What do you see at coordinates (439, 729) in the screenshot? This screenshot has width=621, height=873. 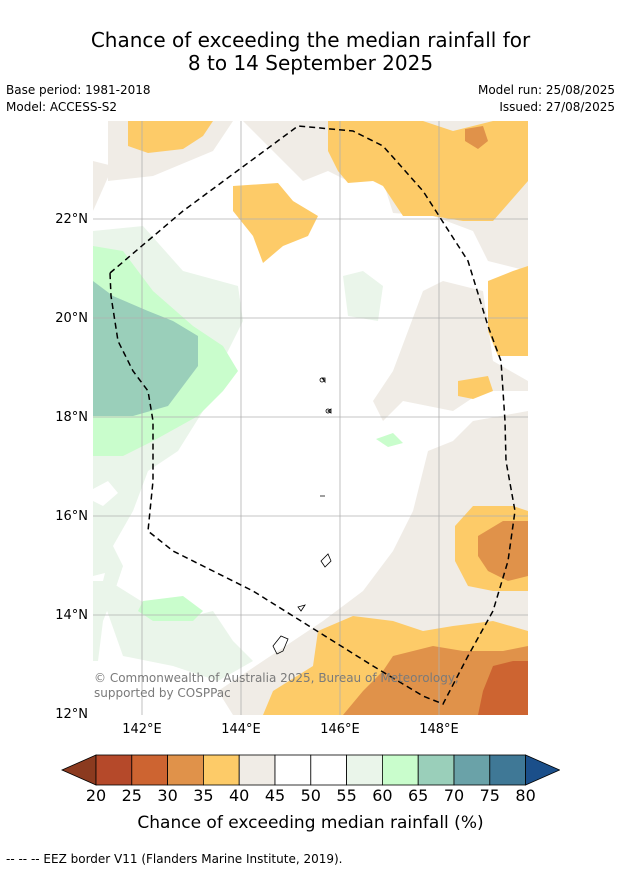 I see `lon-label-148e: 148°E` at bounding box center [439, 729].